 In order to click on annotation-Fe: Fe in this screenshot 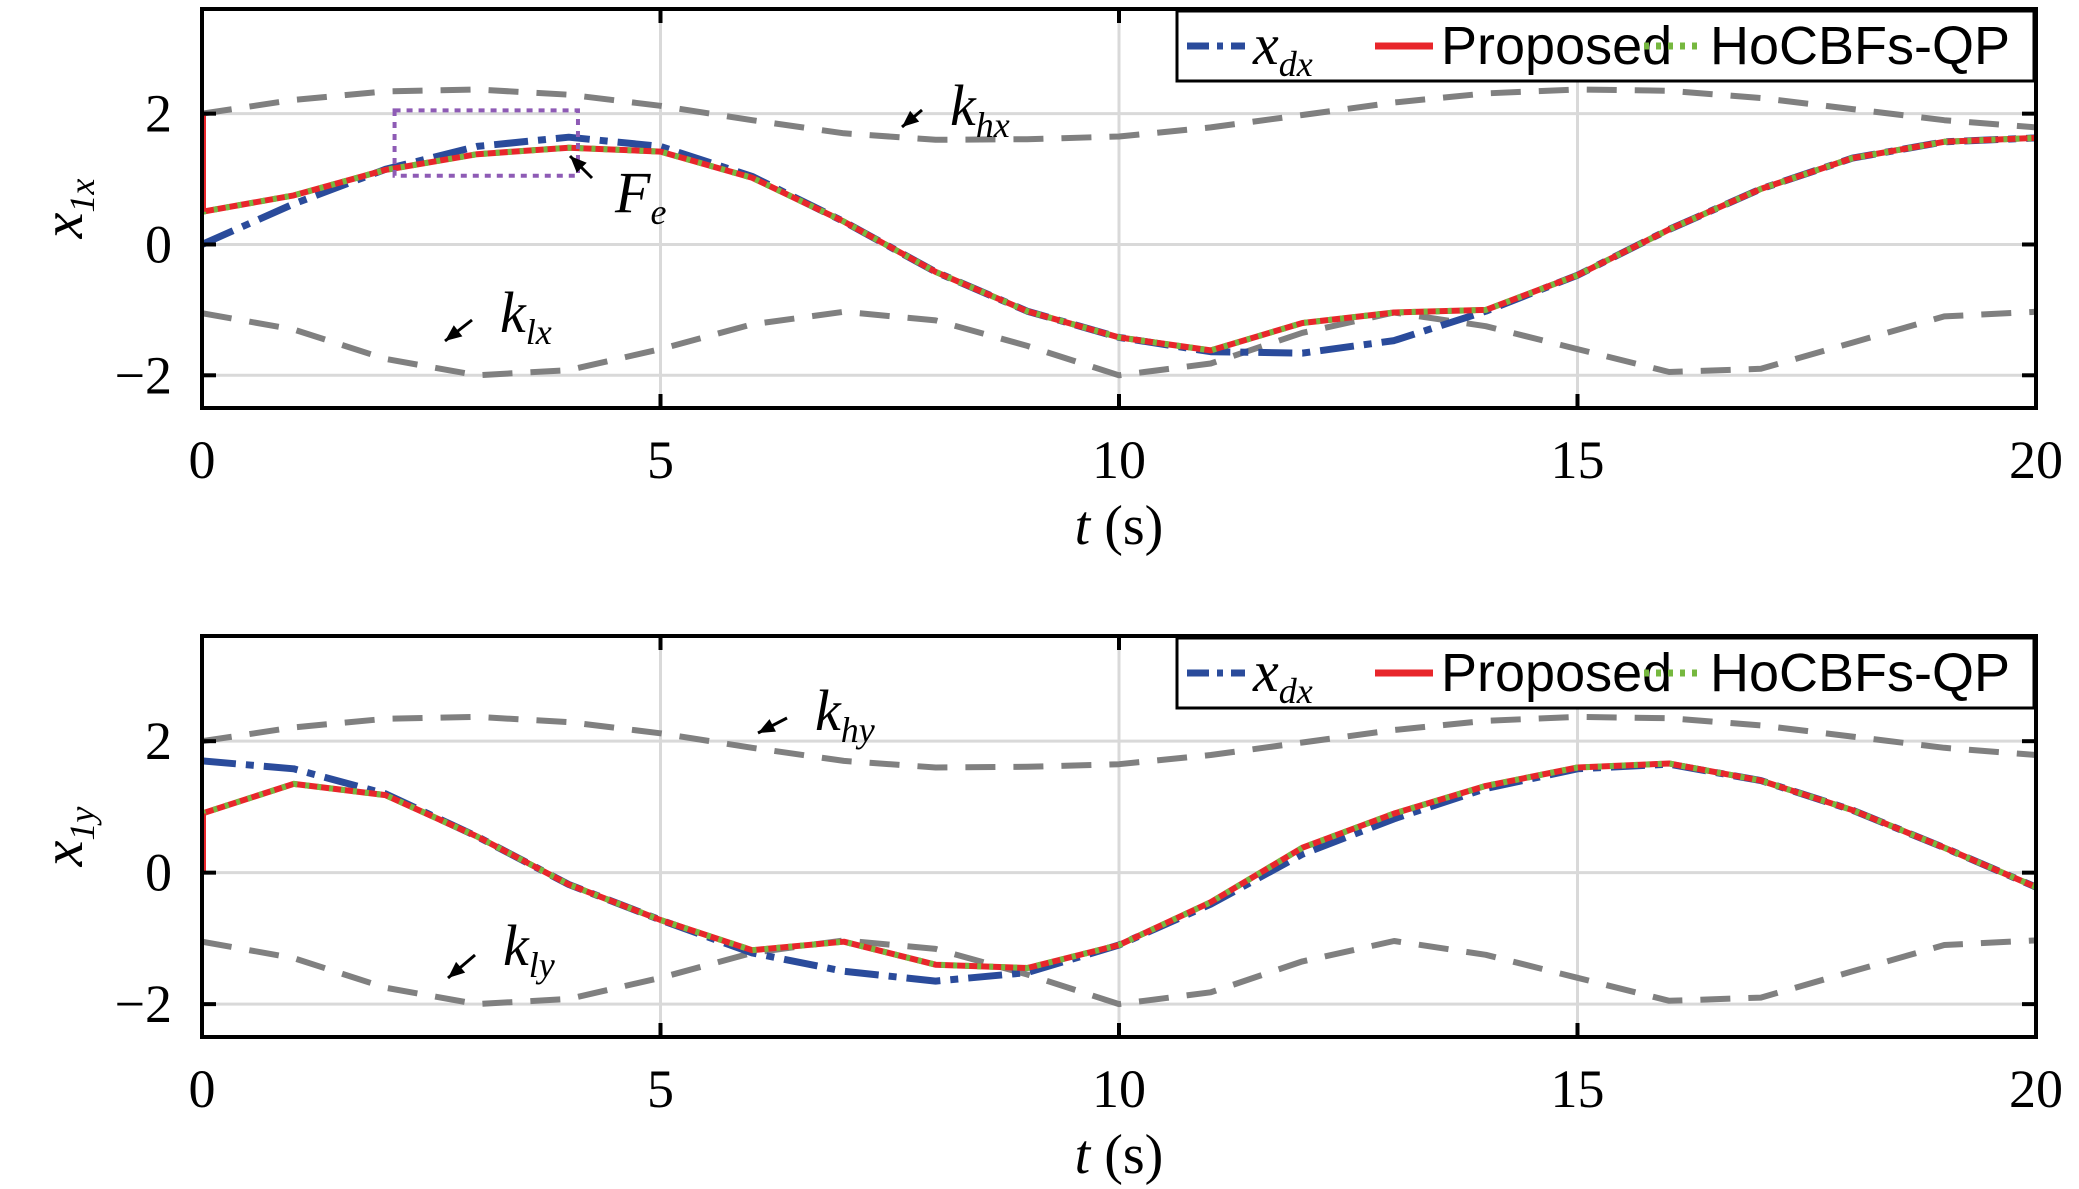, I will do `click(640, 196)`.